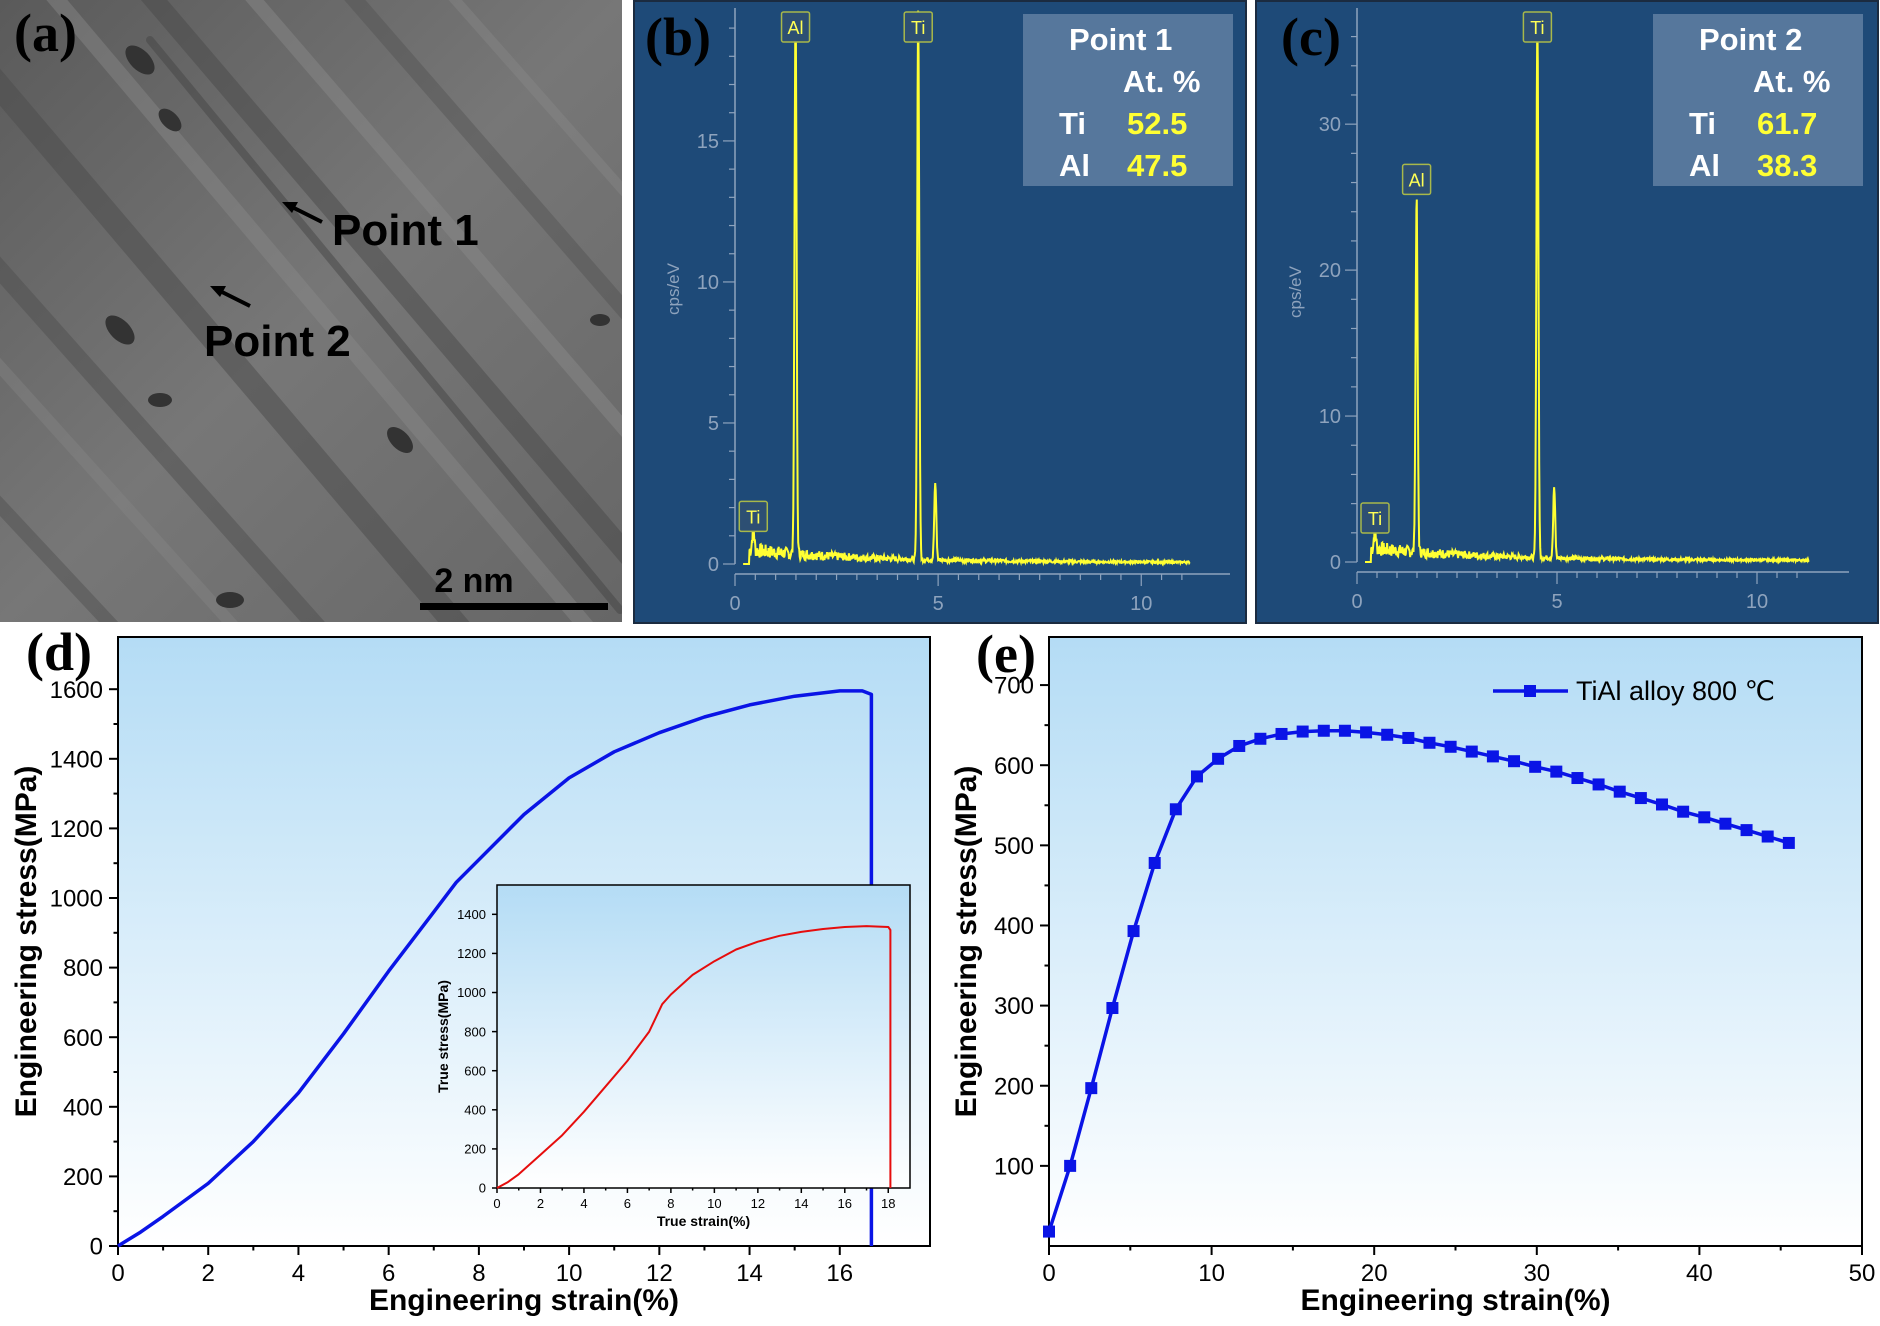 The width and height of the screenshot is (1880, 1326). What do you see at coordinates (703, 1221) in the screenshot?
I see `inset-x-axis-label: True strain(%)` at bounding box center [703, 1221].